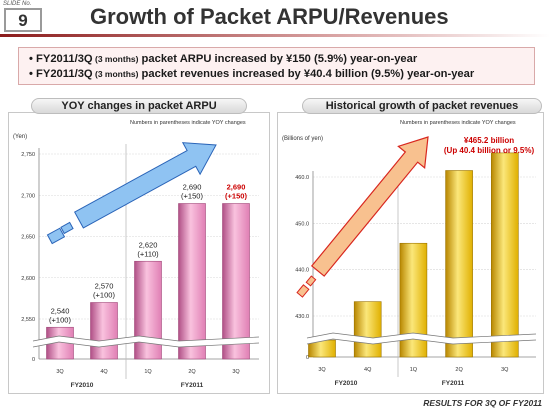  Describe the element at coordinates (148, 244) in the screenshot. I see `data-label: 2,620` at that location.